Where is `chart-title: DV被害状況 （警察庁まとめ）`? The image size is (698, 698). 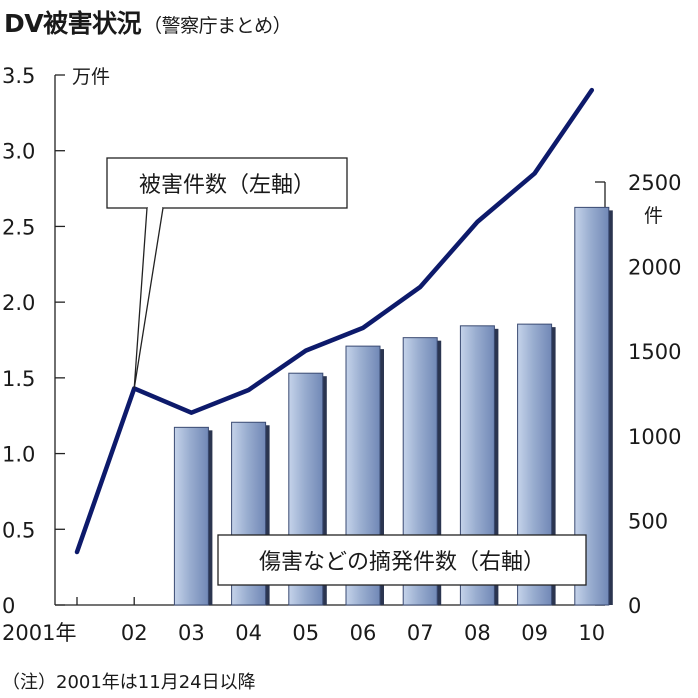 chart-title: DV被害状況 （警察庁まとめ） is located at coordinates (148, 22).